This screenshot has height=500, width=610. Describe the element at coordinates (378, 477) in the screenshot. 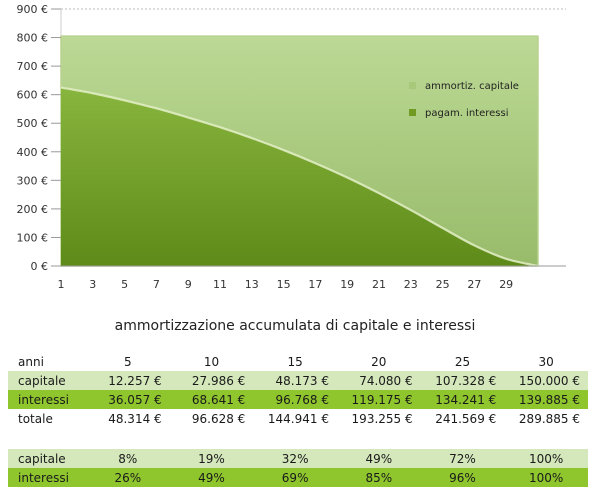

I see `table-cell: 85%` at that location.